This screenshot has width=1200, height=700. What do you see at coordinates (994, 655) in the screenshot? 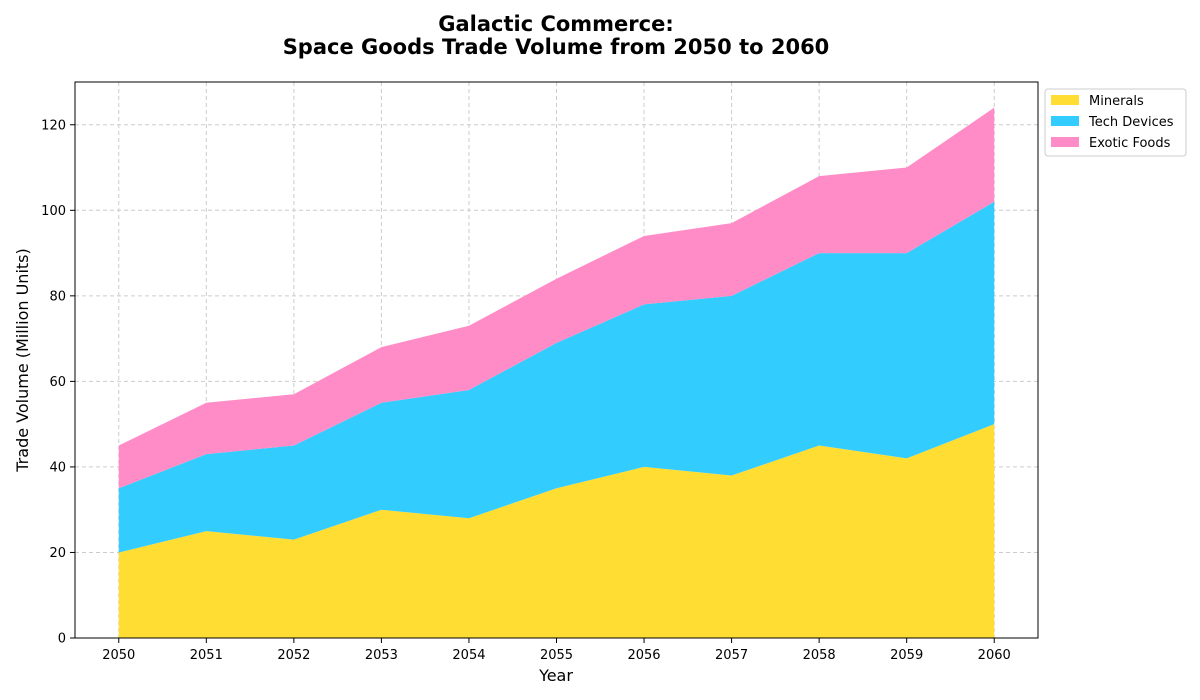
I see `x-tick-label: 2060` at bounding box center [994, 655].